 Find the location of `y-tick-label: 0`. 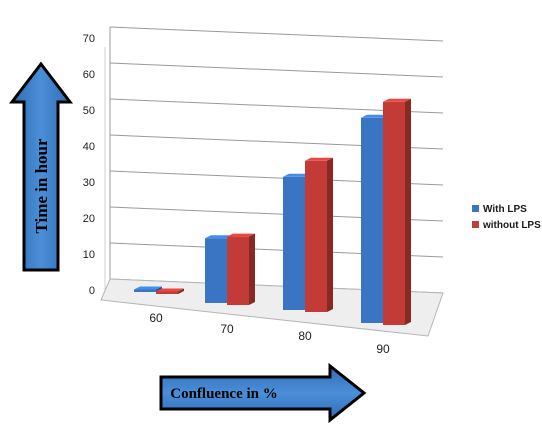

y-tick-label: 0 is located at coordinates (92, 291).